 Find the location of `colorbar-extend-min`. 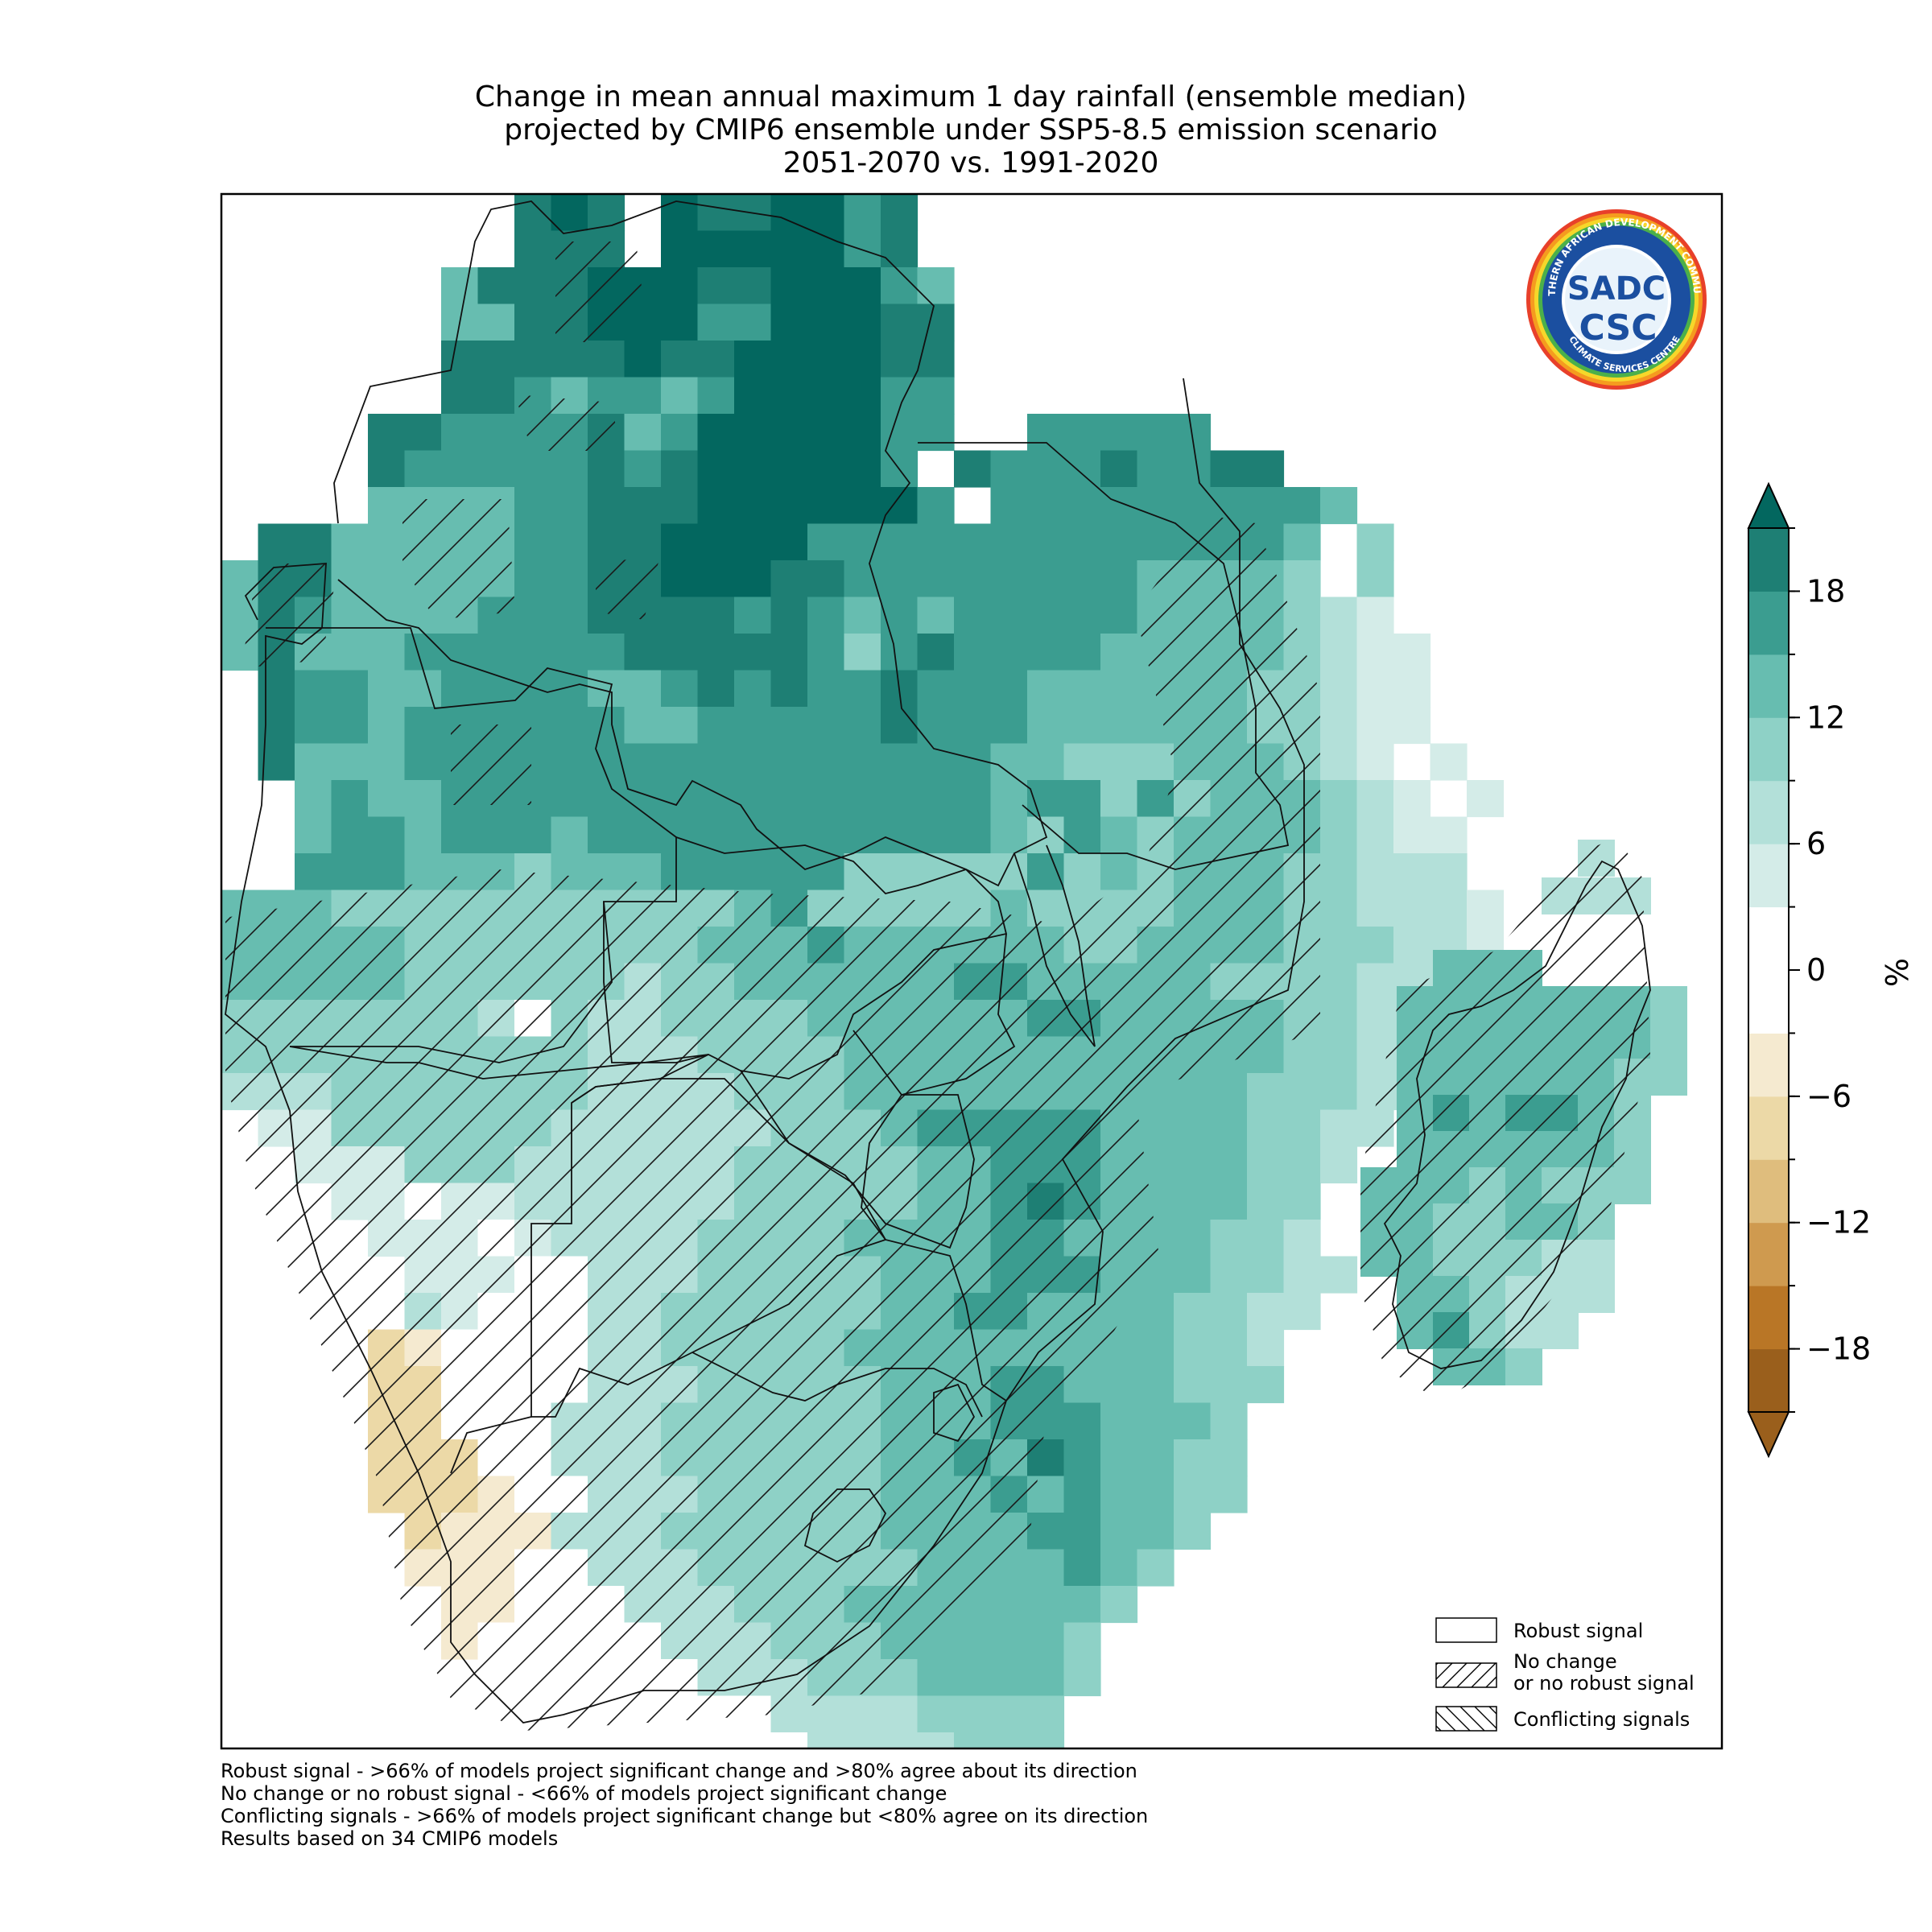

colorbar-extend-min is located at coordinates (1769, 1435).